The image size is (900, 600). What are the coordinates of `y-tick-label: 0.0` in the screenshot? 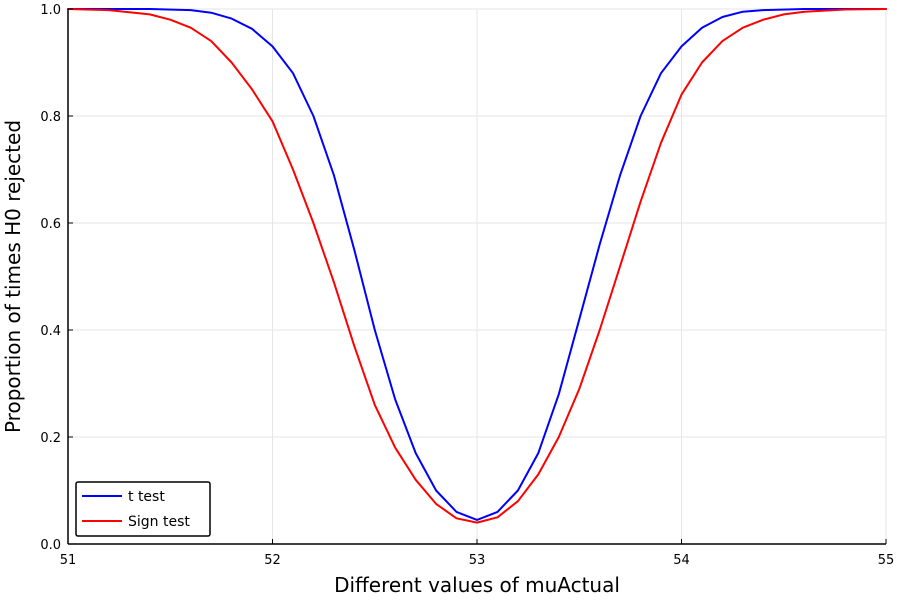 It's located at (50, 545).